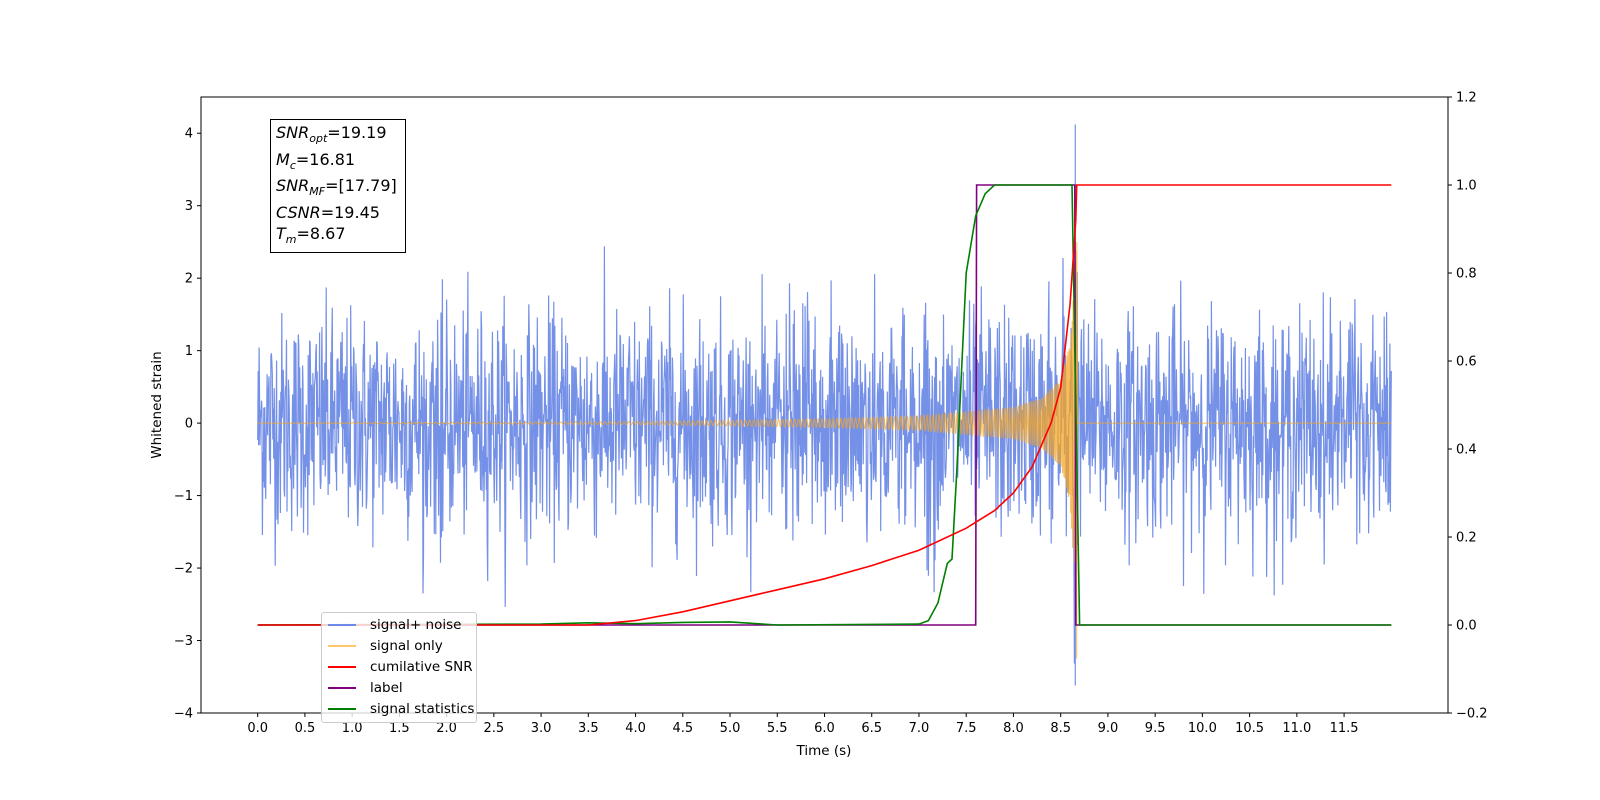 This screenshot has width=1600, height=800. What do you see at coordinates (1472, 714) in the screenshot?
I see `y-right-tick-label: −0.2` at bounding box center [1472, 714].